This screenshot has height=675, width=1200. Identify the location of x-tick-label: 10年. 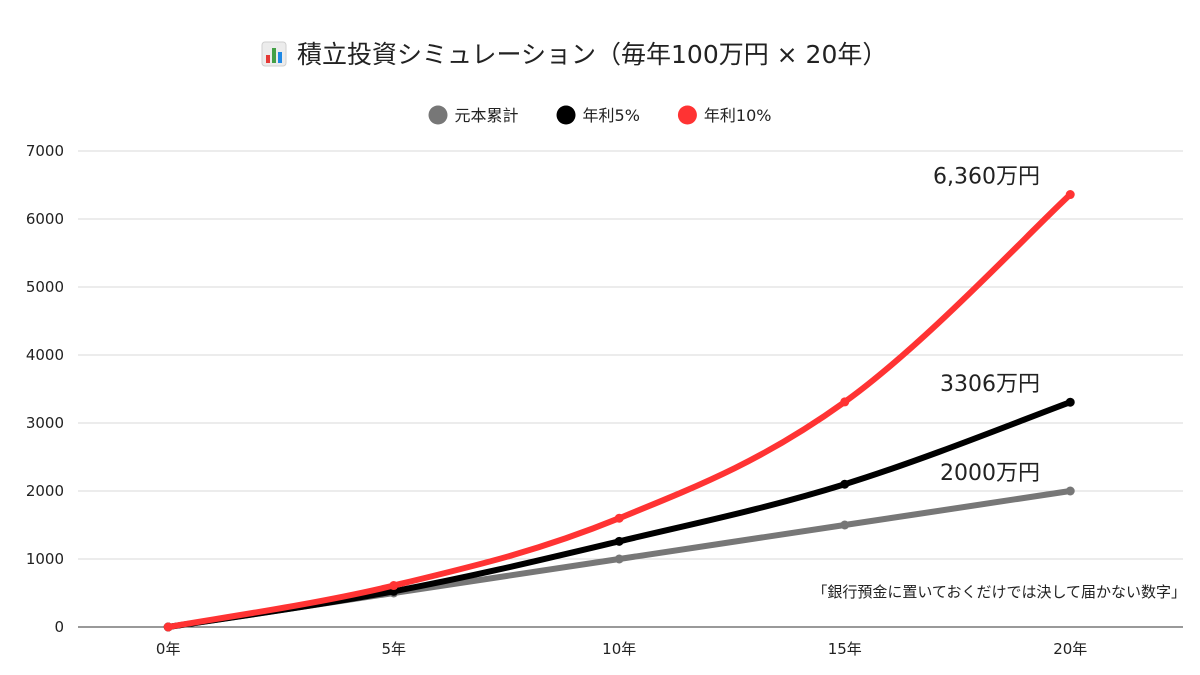
(619, 649).